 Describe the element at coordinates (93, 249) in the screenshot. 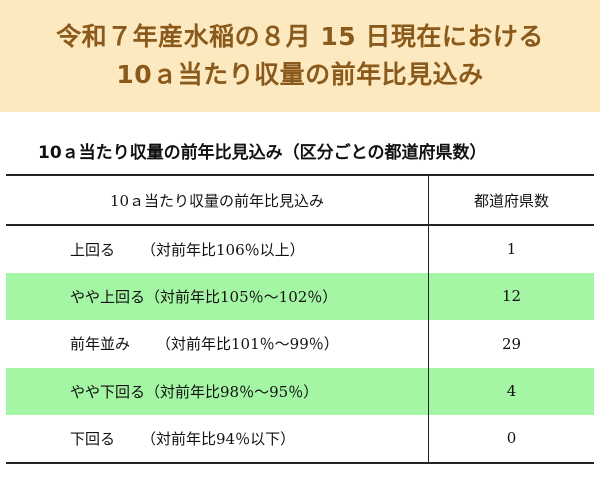

I see `row-label: 上回る` at that location.